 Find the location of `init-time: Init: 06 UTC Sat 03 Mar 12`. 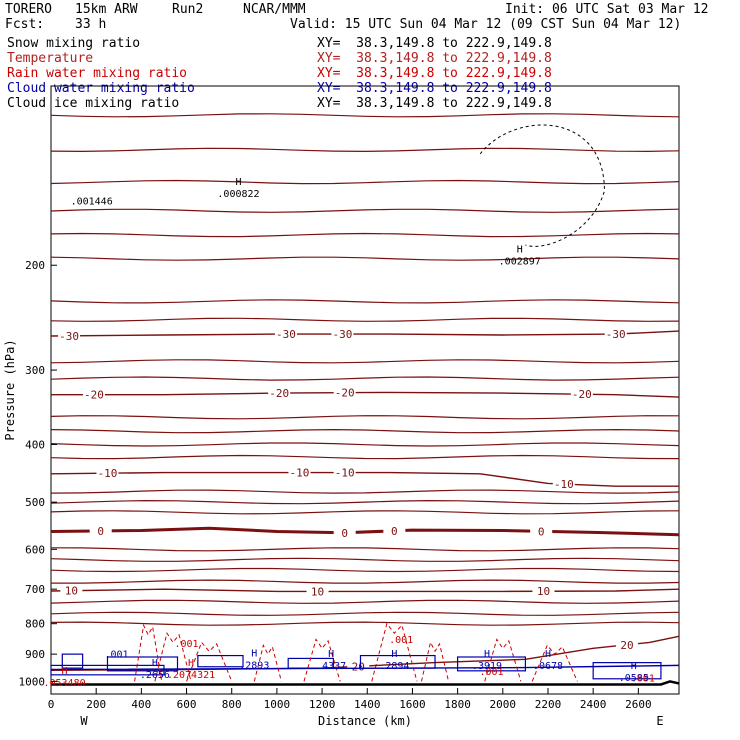

init-time: Init: 06 UTC Sat 03 Mar 12 is located at coordinates (607, 9).